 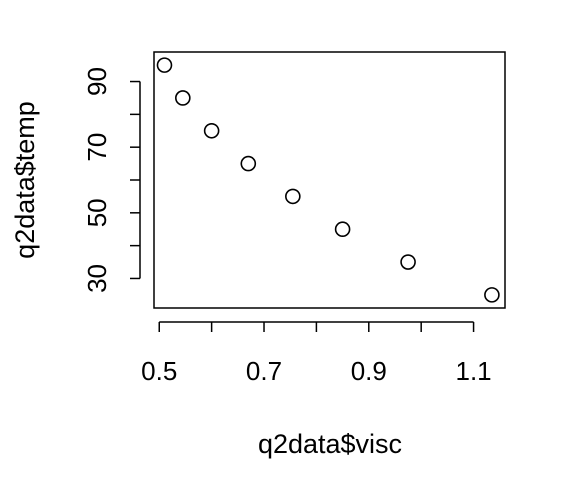 I want to click on x-tick-label: 1.1, so click(x=473, y=371).